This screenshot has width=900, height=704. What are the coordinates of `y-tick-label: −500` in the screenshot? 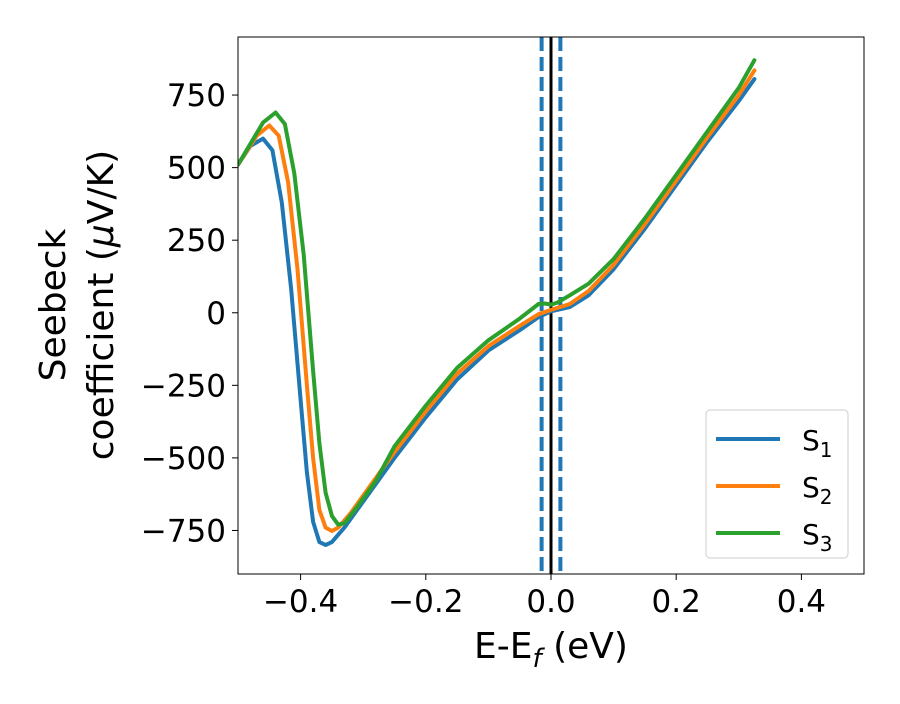 It's located at (183, 459).